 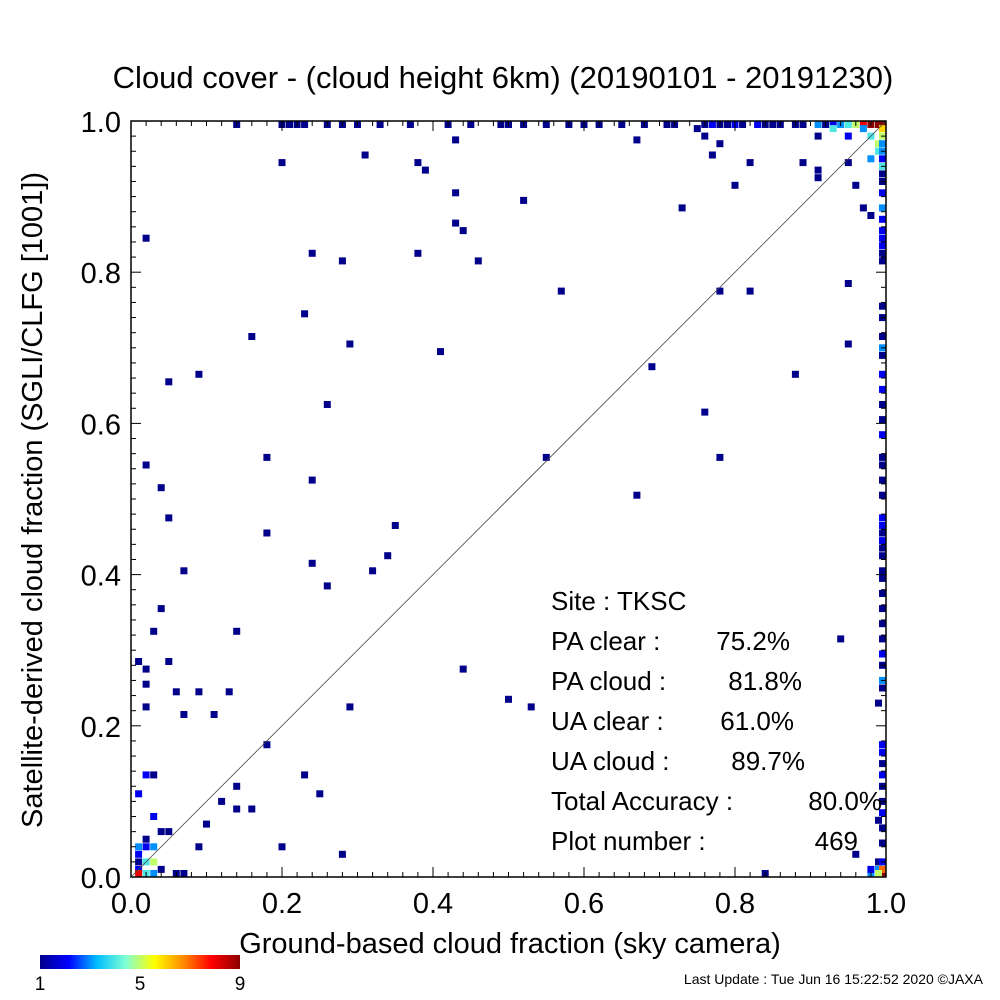 What do you see at coordinates (768, 761) in the screenshot?
I see `stat-value: 89.7%` at bounding box center [768, 761].